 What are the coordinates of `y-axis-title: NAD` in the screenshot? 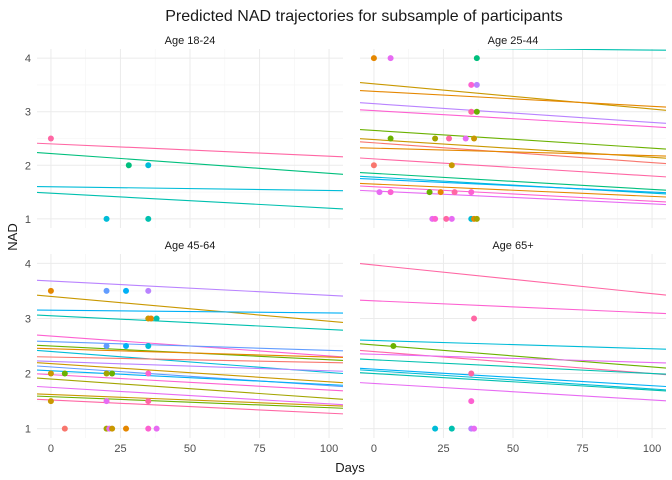 It's located at (12, 236).